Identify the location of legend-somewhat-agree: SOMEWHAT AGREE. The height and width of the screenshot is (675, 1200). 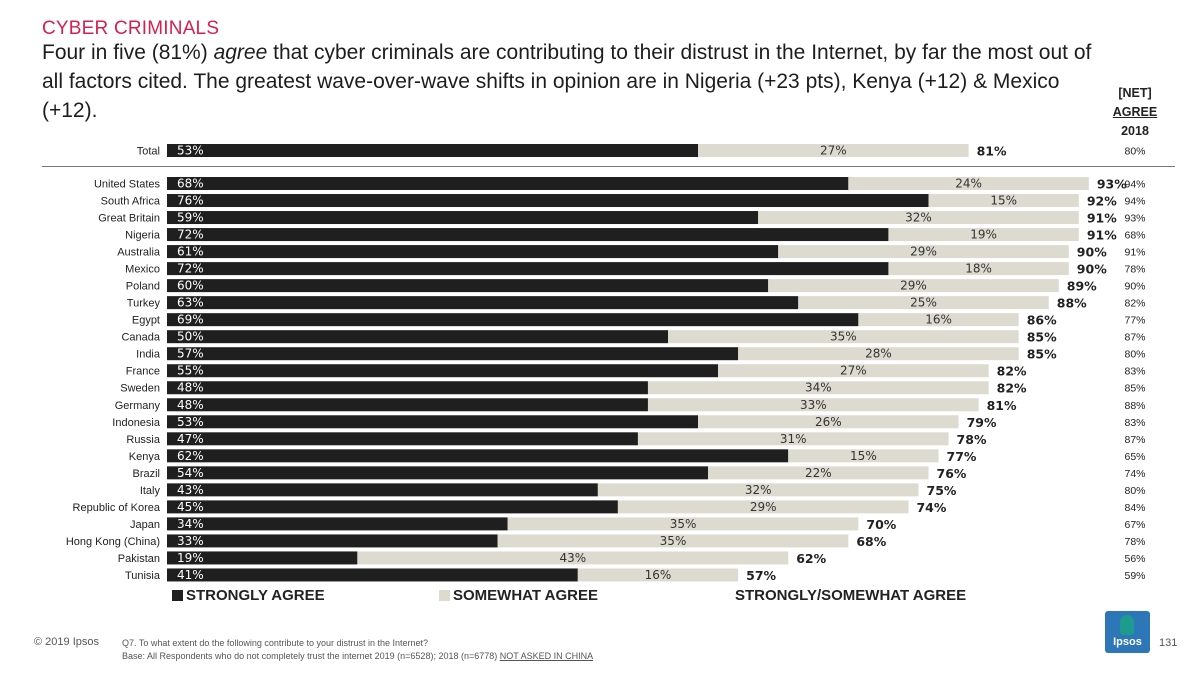
(518, 595).